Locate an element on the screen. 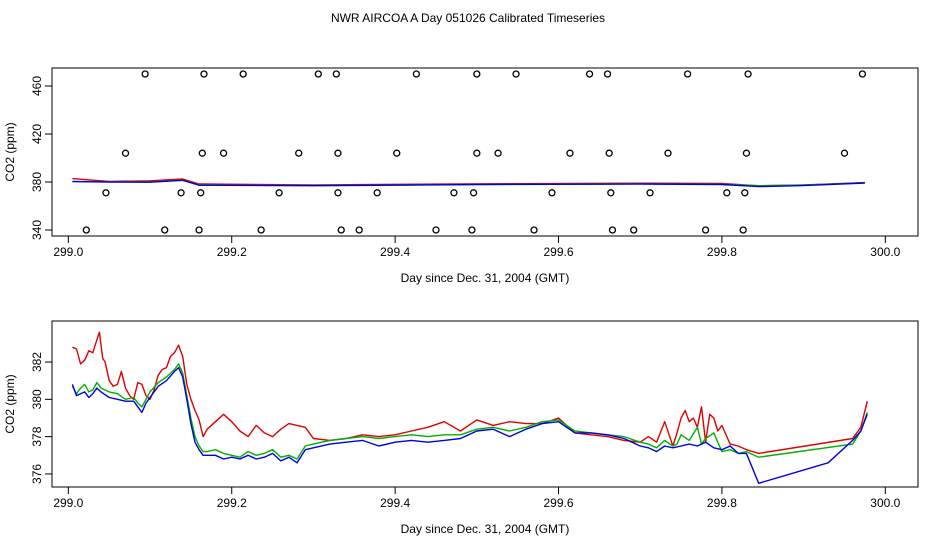 The width and height of the screenshot is (936, 540). bottom-x-tick-label: 300.0 is located at coordinates (885, 503).